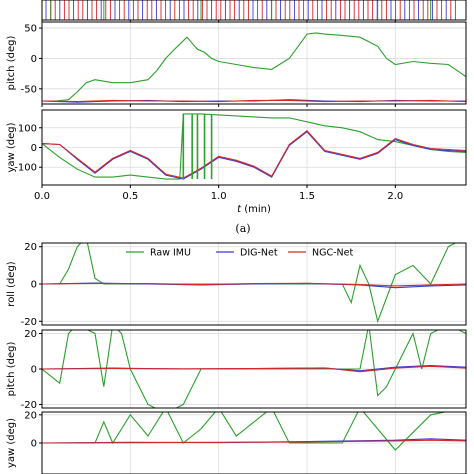 The width and height of the screenshot is (474, 474). What do you see at coordinates (29, 89) in the screenshot?
I see `y-tick-label: -50` at bounding box center [29, 89].